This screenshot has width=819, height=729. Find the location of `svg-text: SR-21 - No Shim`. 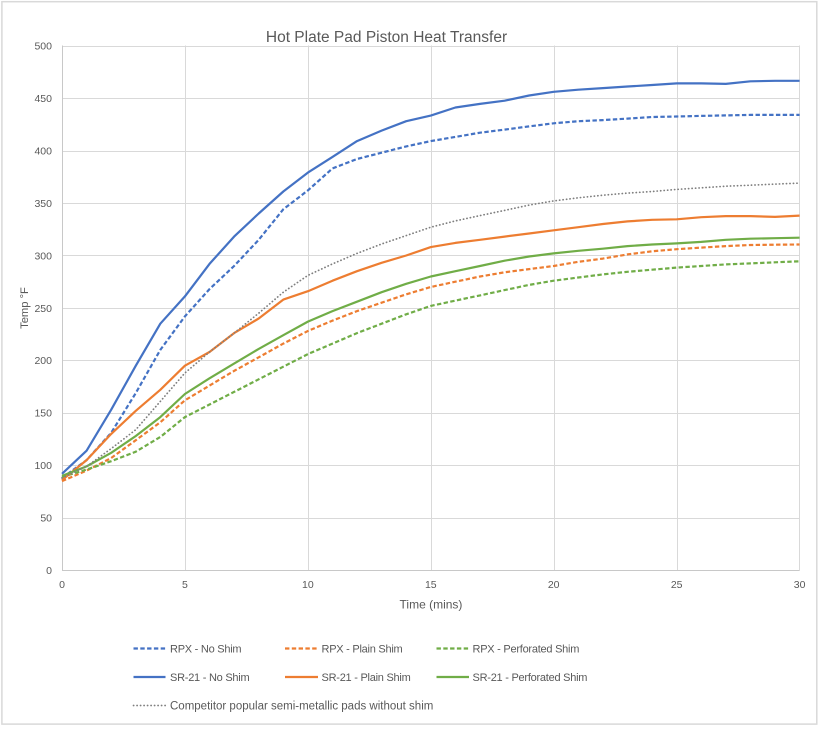

svg-text: SR-21 - No Shim is located at coordinates (209, 678).